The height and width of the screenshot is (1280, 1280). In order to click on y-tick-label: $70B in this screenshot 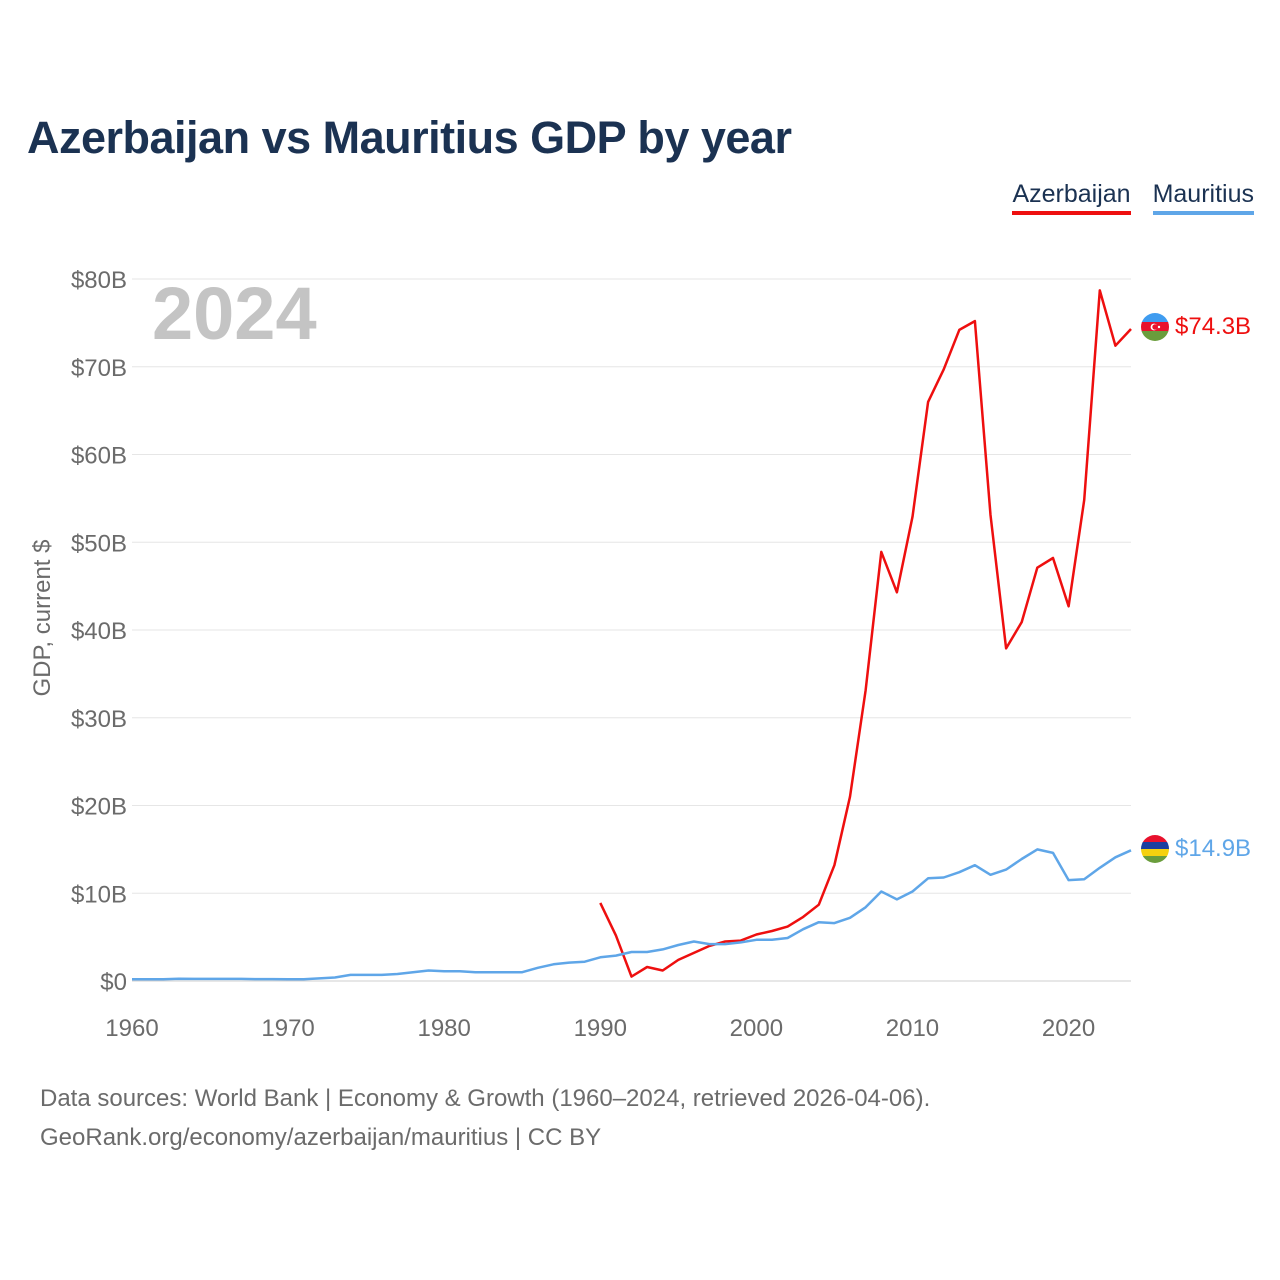, I will do `click(99, 368)`.